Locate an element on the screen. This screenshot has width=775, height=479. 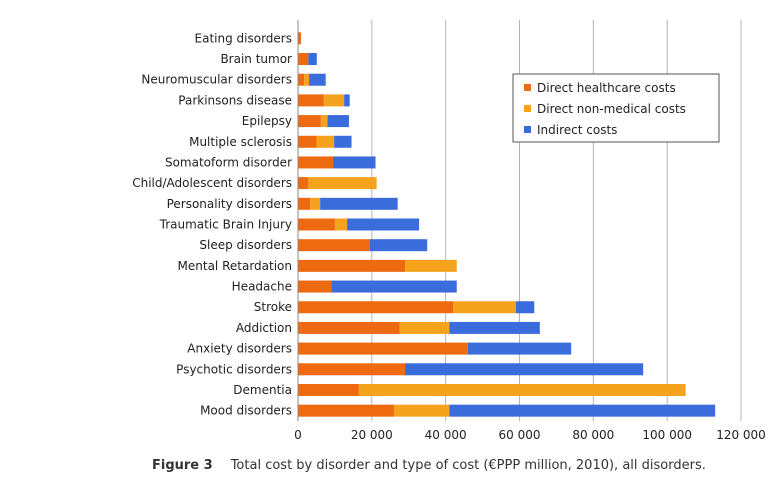
category-label: Addiction is located at coordinates (264, 328).